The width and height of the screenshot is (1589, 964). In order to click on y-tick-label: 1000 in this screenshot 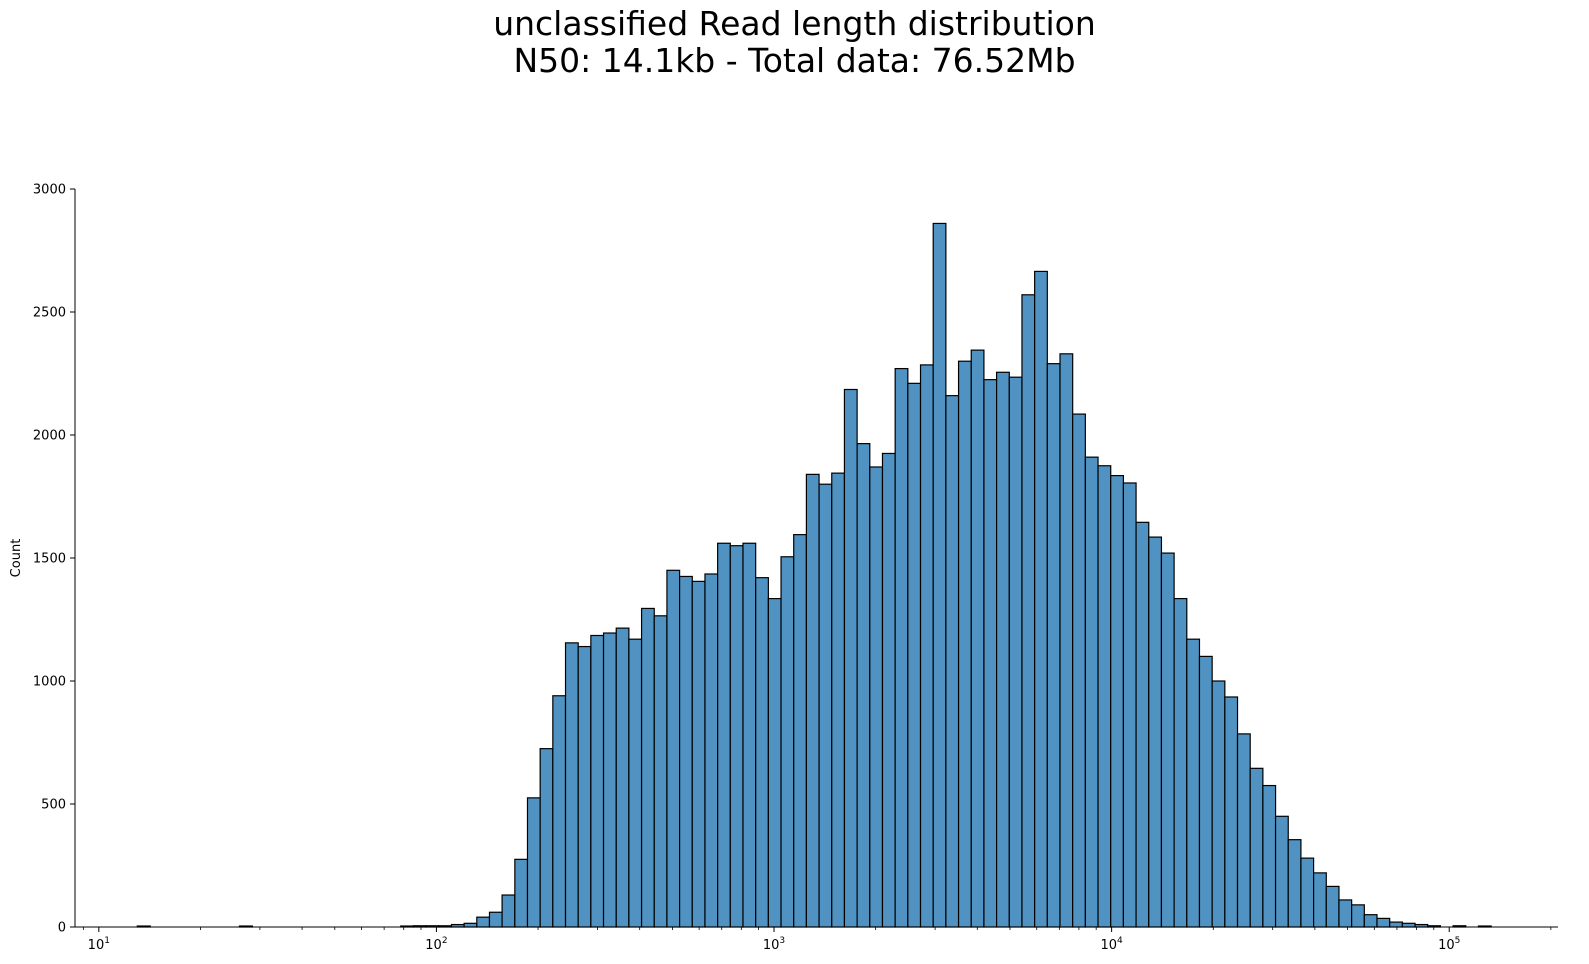, I will do `click(49, 682)`.